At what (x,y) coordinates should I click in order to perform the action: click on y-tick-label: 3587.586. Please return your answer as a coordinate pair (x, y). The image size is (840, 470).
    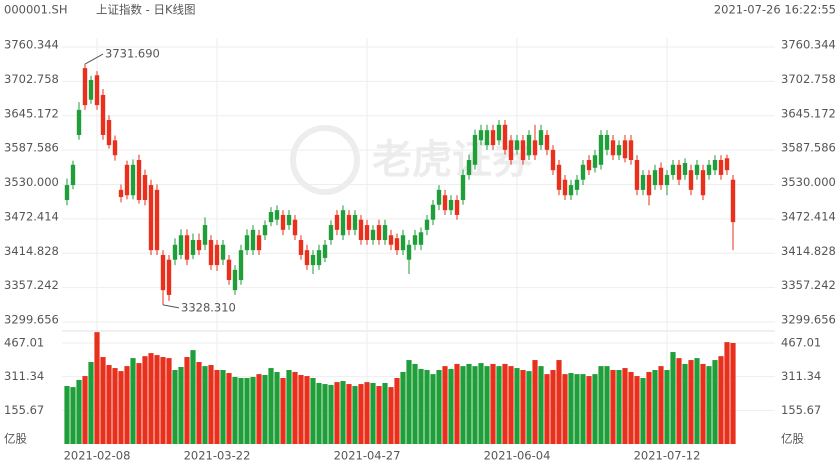
    Looking at the image, I should click on (31, 148).